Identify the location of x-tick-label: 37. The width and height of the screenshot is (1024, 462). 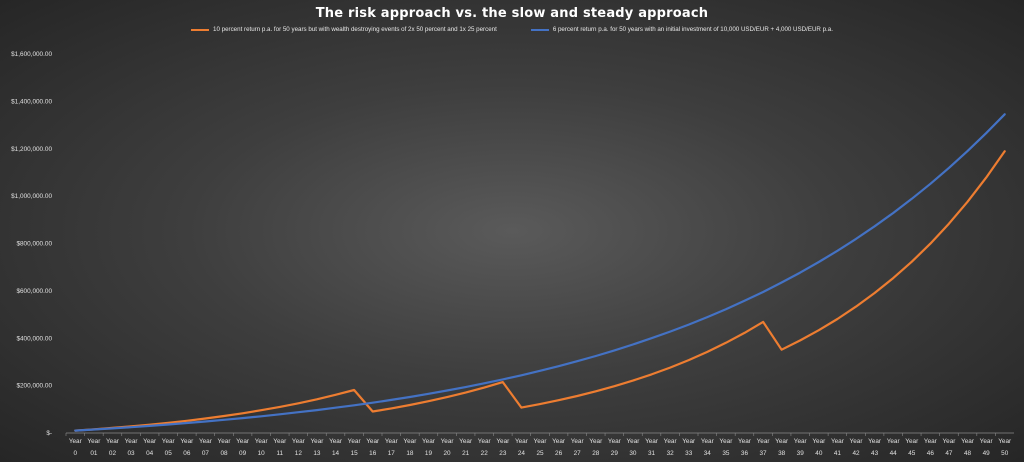
(764, 453).